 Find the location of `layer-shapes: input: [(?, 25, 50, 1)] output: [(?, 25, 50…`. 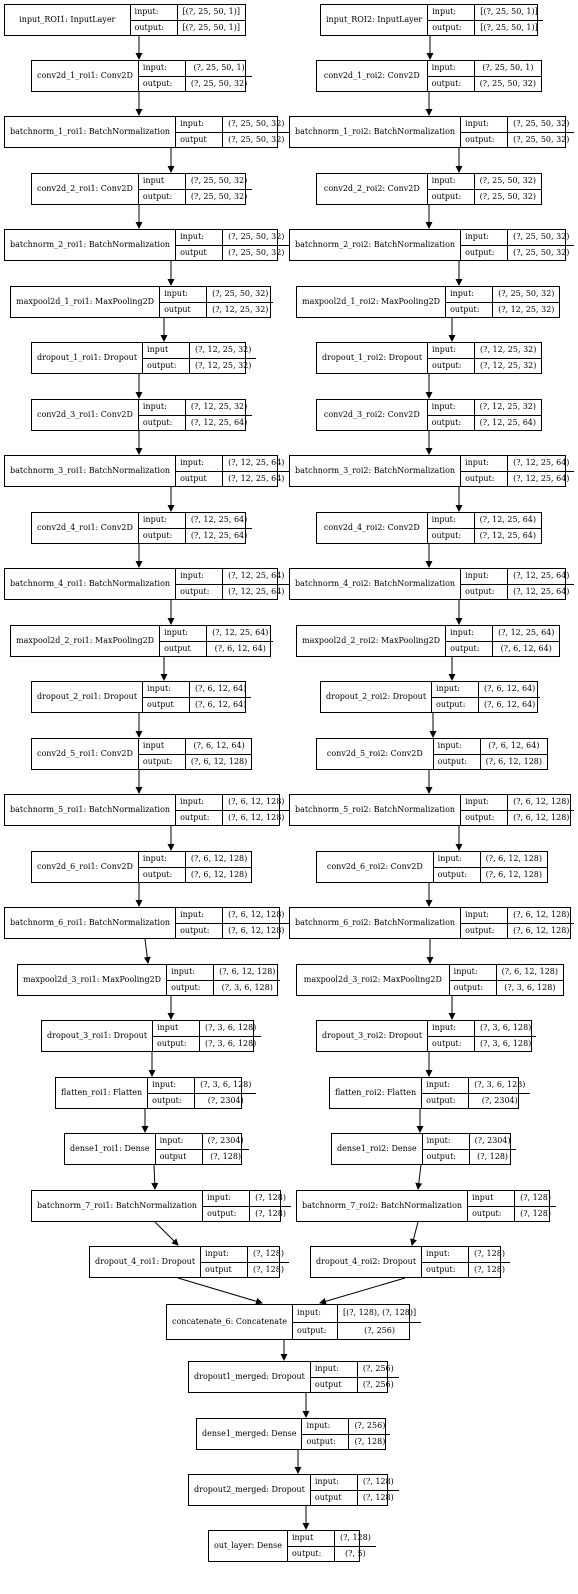

layer-shapes: input: [(?, 25, 50, 1)] output: [(?, 25, 50… is located at coordinates (187, 20).